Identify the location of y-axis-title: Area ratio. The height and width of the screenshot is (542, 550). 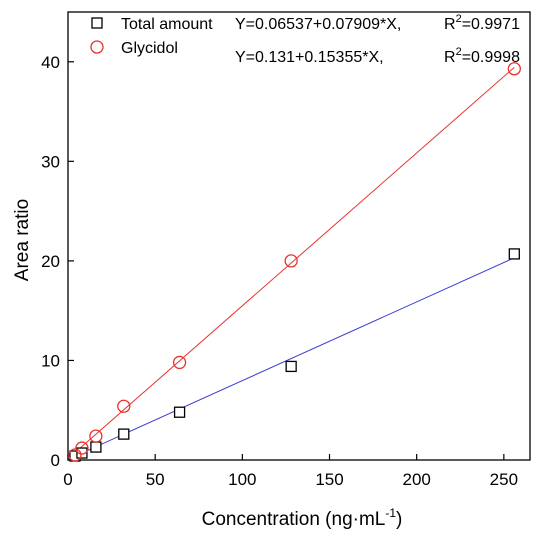
(22, 240).